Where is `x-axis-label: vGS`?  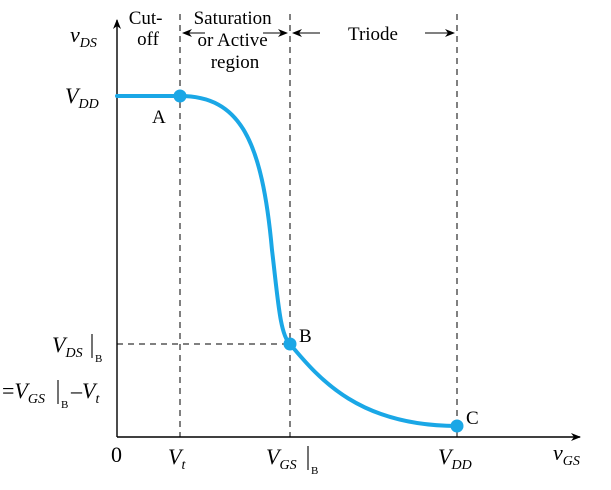
x-axis-label: vGS is located at coordinates (566, 454).